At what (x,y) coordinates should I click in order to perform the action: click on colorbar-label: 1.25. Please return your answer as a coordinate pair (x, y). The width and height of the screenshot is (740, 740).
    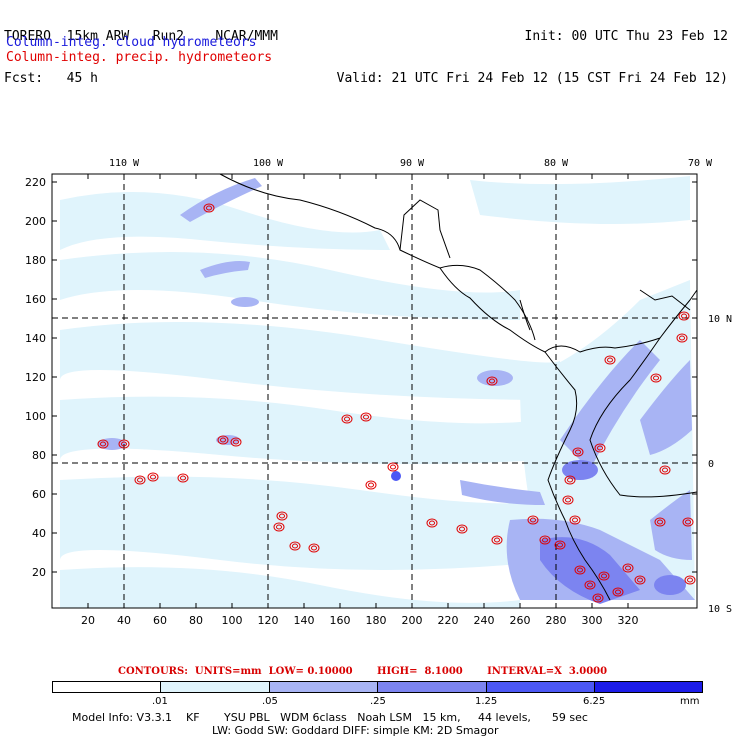
    Looking at the image, I should click on (486, 701).